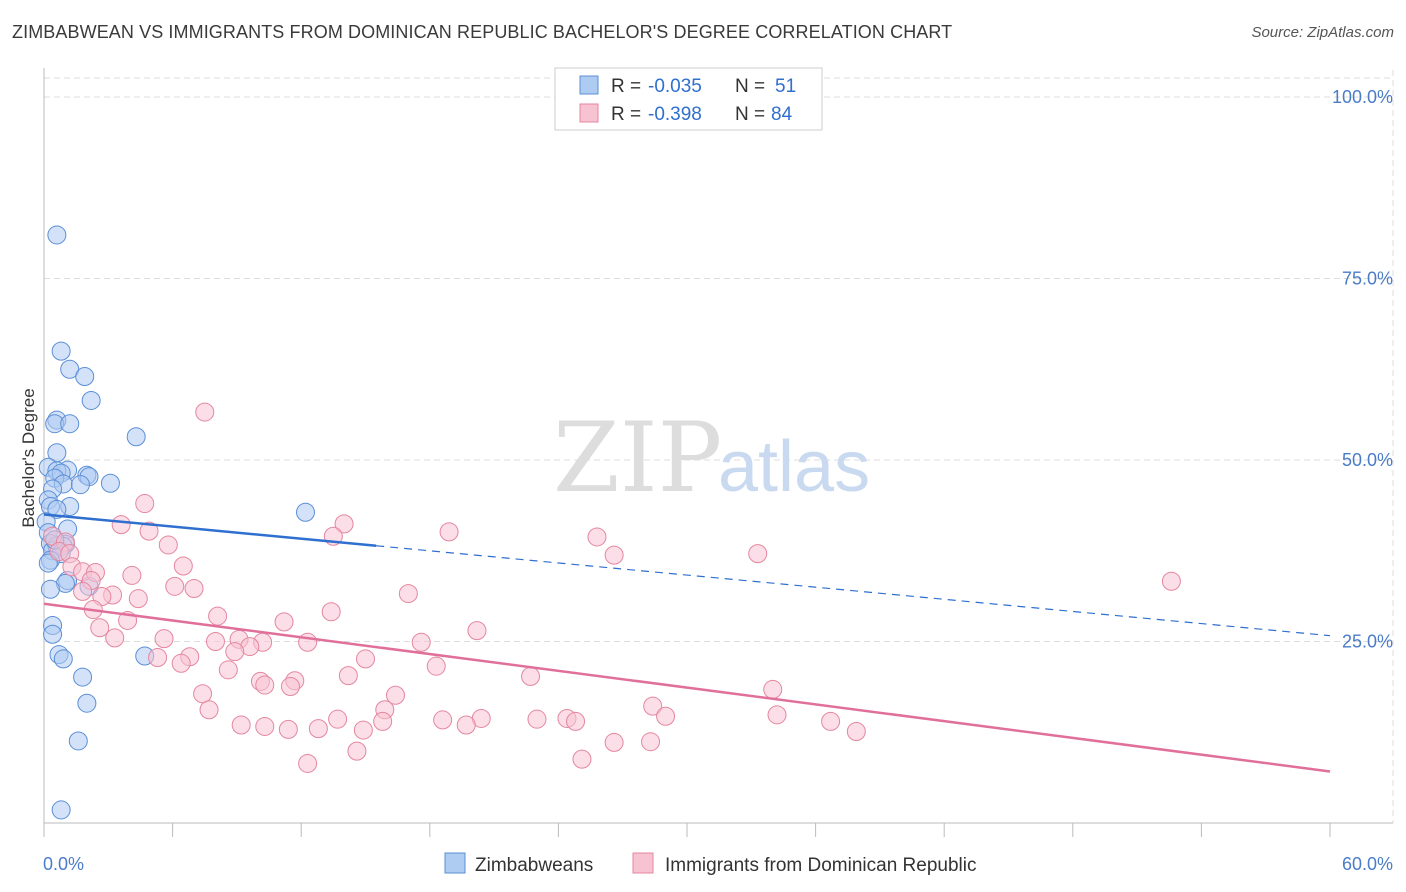 This screenshot has width=1406, height=892. I want to click on y-tick-labels: 25.0% 50.0% 75.0% 100.0%, so click(1362, 369).